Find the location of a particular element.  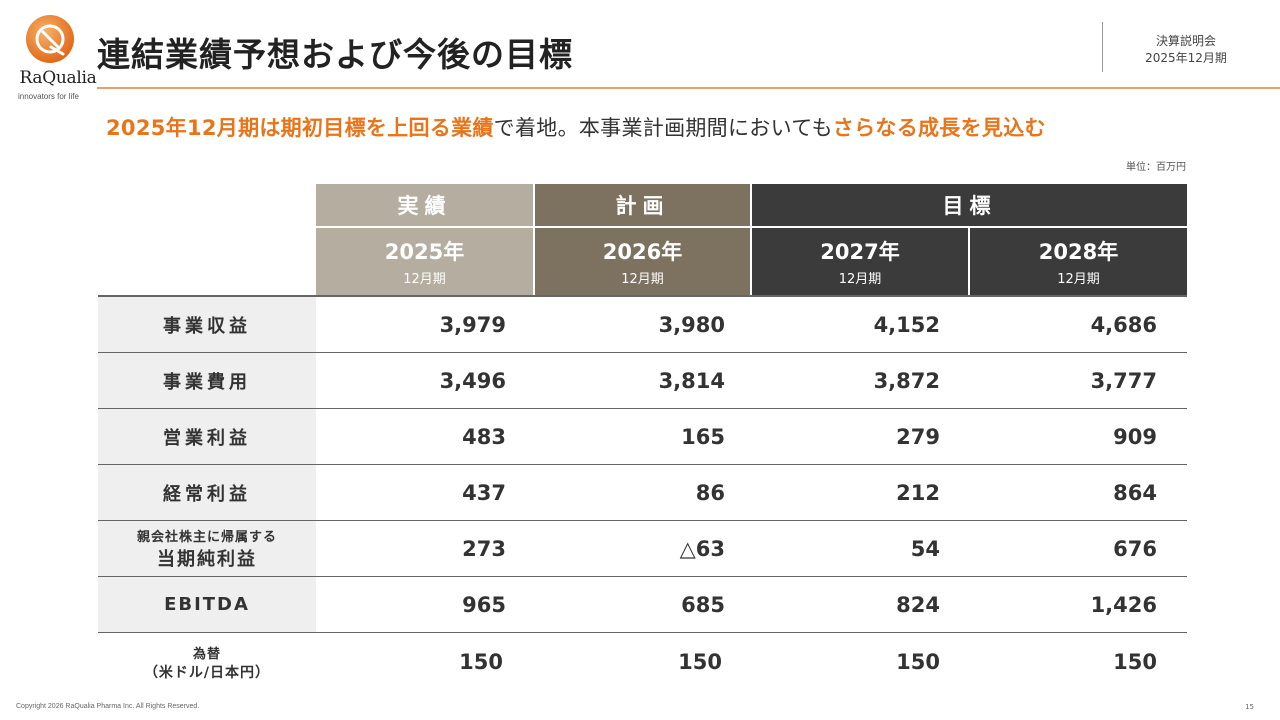

cell-2025: 150 is located at coordinates (481, 662).